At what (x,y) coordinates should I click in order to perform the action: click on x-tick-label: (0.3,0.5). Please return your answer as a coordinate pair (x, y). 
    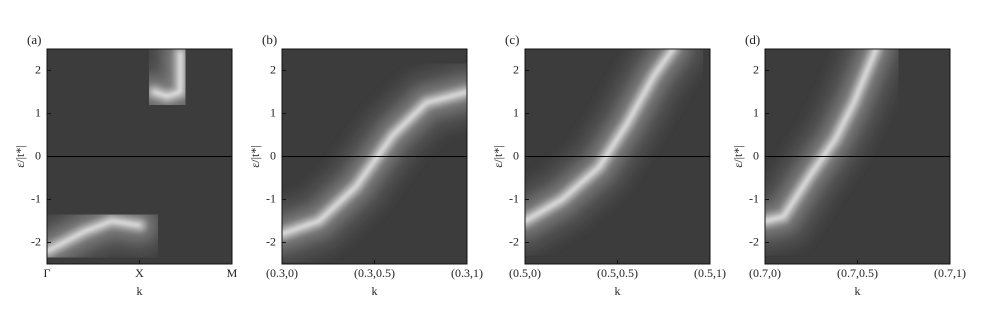
    Looking at the image, I should click on (374, 273).